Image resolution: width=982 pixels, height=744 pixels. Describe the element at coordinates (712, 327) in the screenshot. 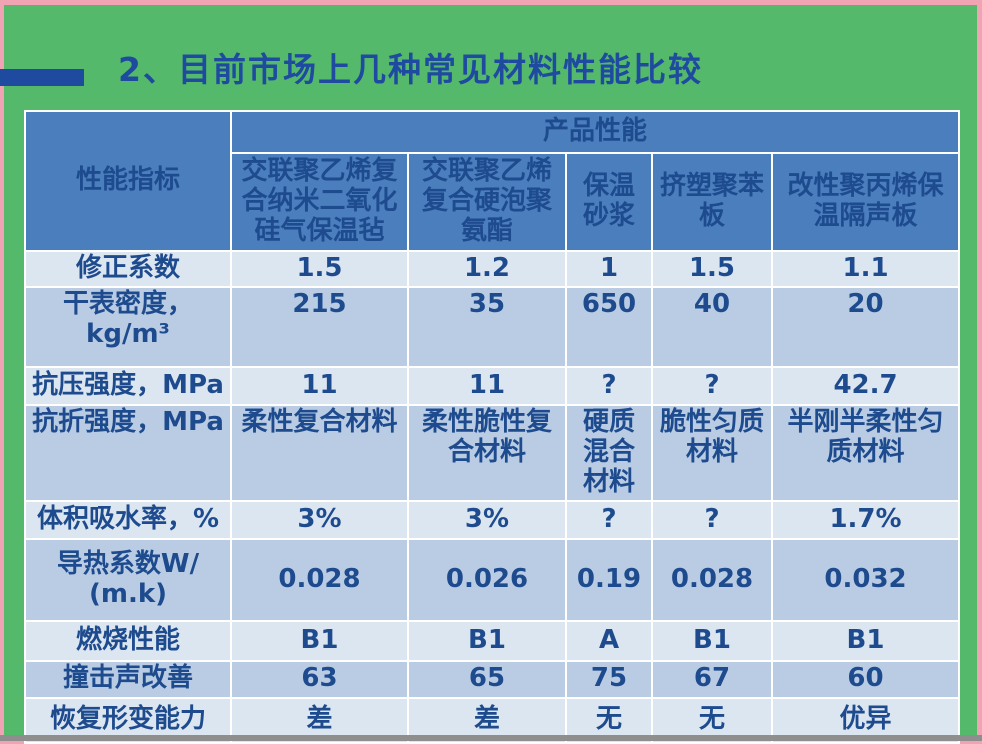

I see `cell-value: 40` at that location.